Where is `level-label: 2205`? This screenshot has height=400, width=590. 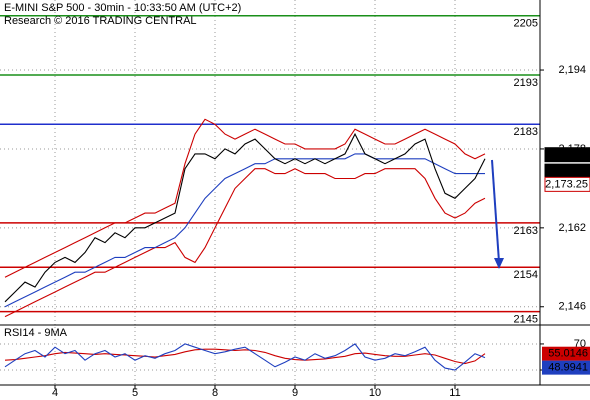
level-label: 2205 is located at coordinates (526, 24).